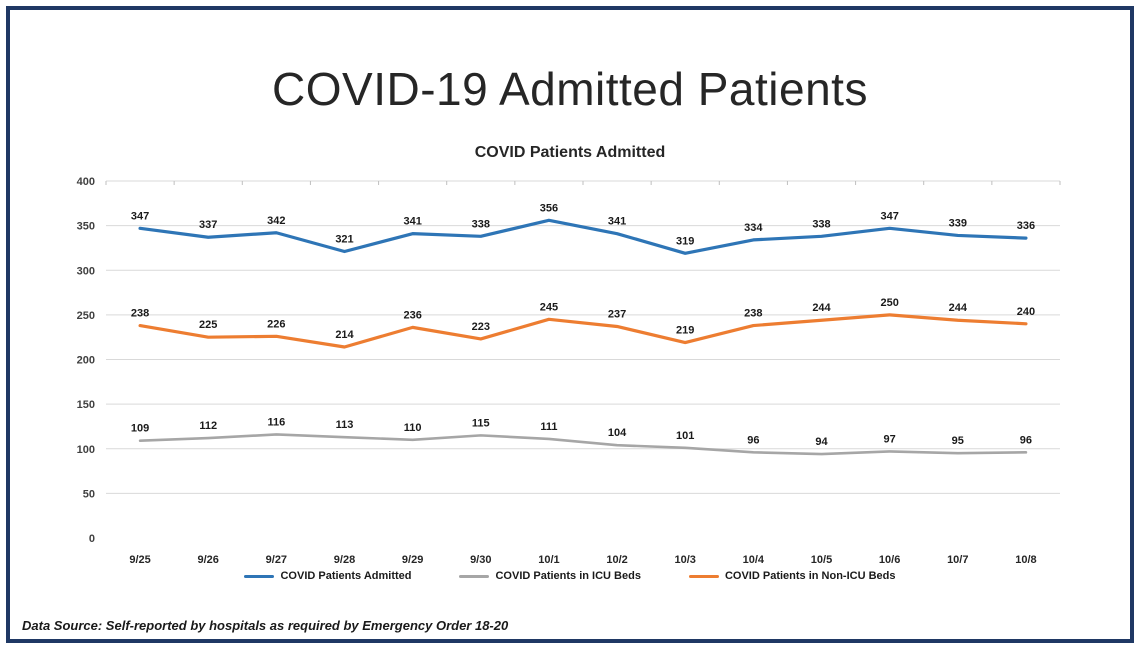 The height and width of the screenshot is (649, 1140). Describe the element at coordinates (276, 422) in the screenshot. I see `data-label: 116` at that location.